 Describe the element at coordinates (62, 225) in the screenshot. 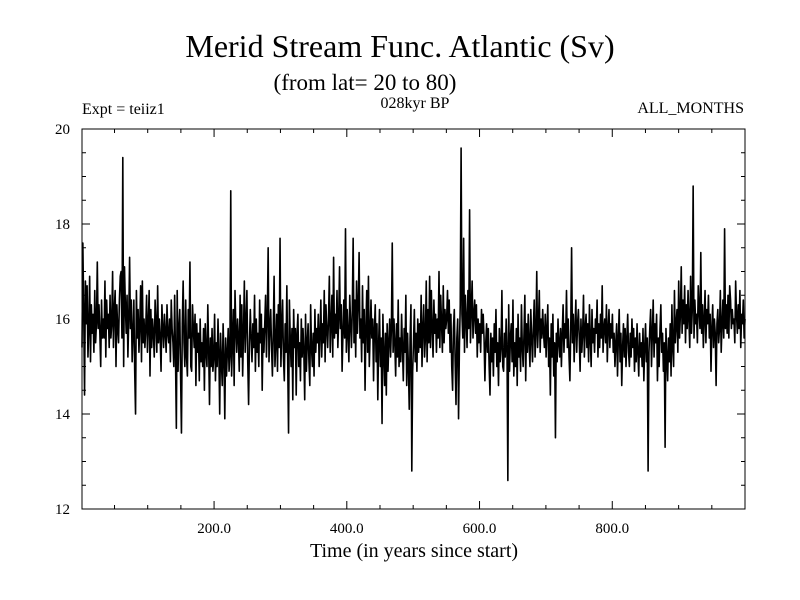

I see `y-tick-label: 18` at that location.